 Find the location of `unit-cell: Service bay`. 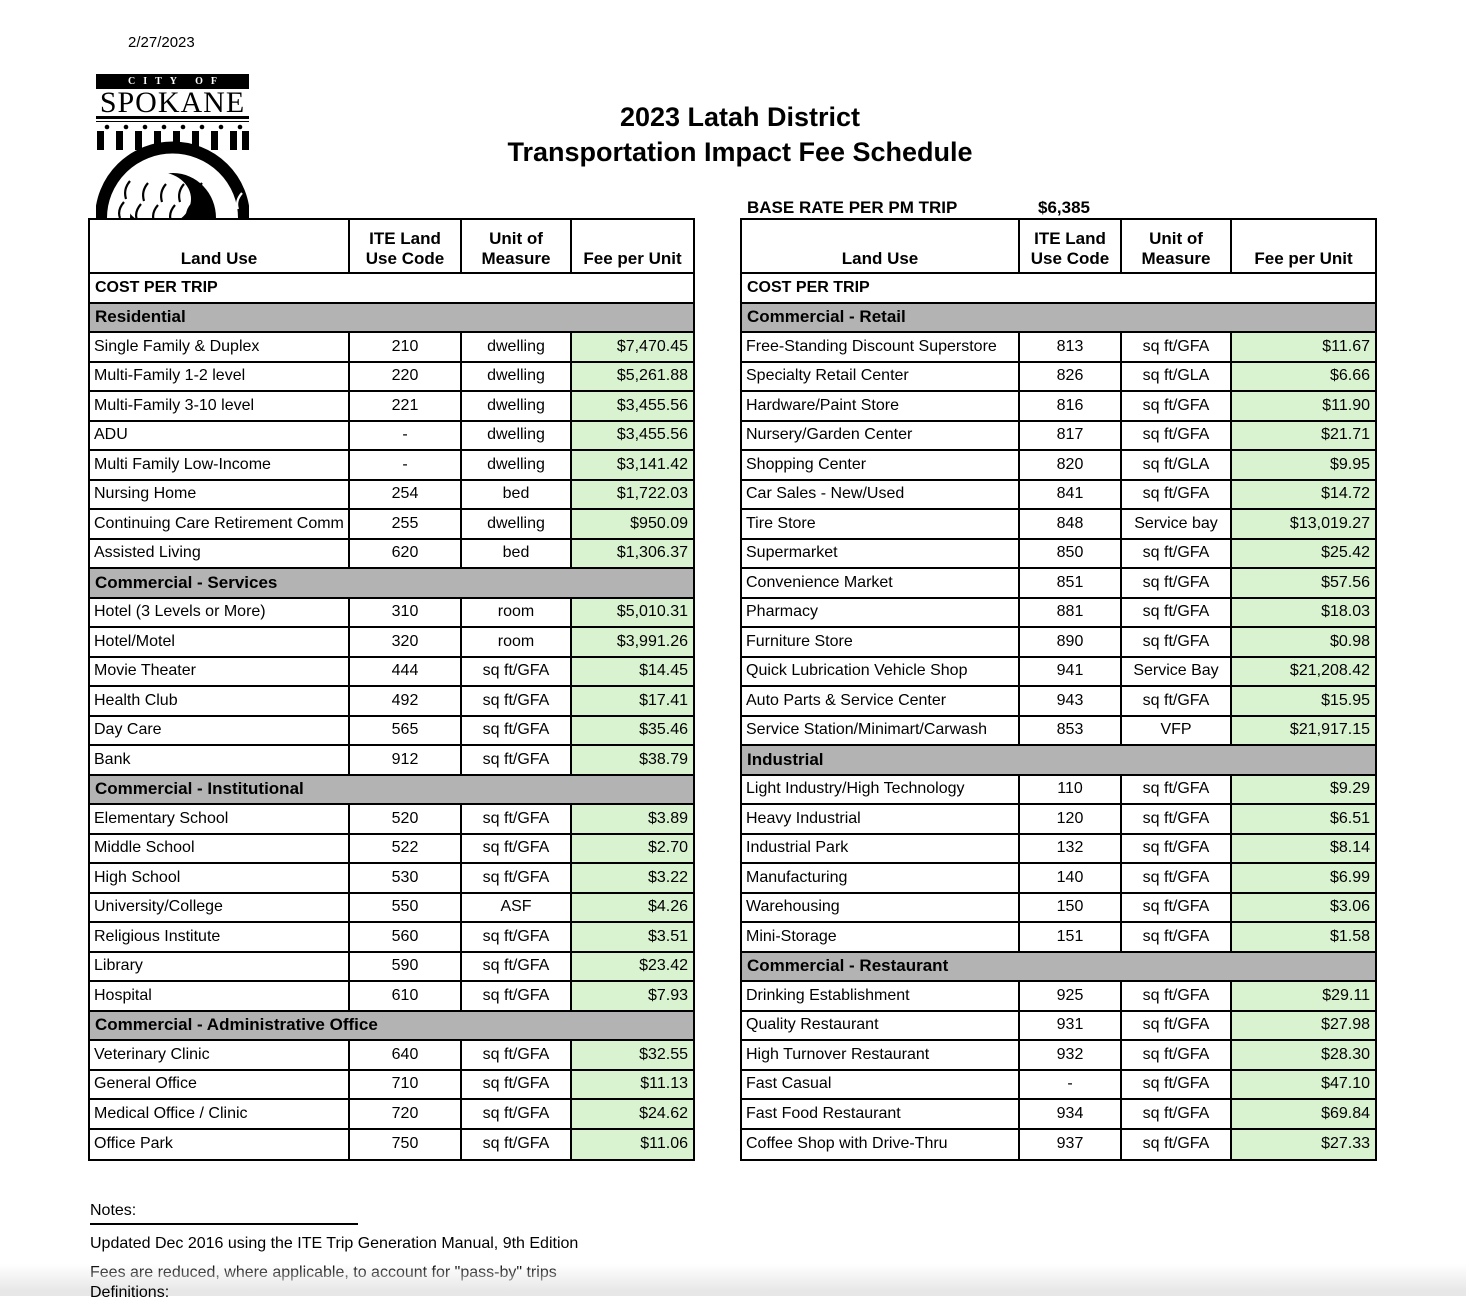

unit-cell: Service bay is located at coordinates (1175, 524).